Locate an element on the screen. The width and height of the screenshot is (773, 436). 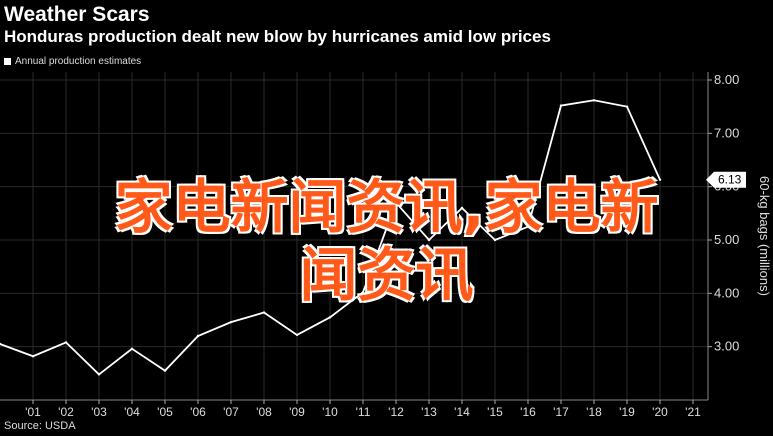
legend-swatch is located at coordinates (7, 61).